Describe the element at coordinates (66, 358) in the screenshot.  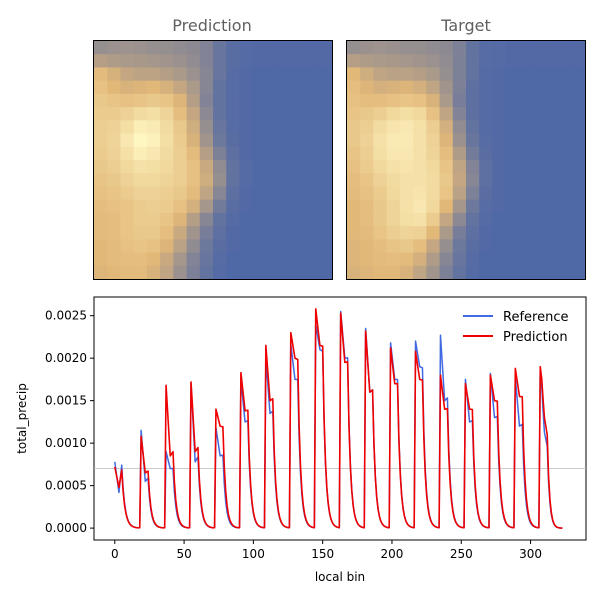
I see `y-tick-label: 0.0020` at that location.